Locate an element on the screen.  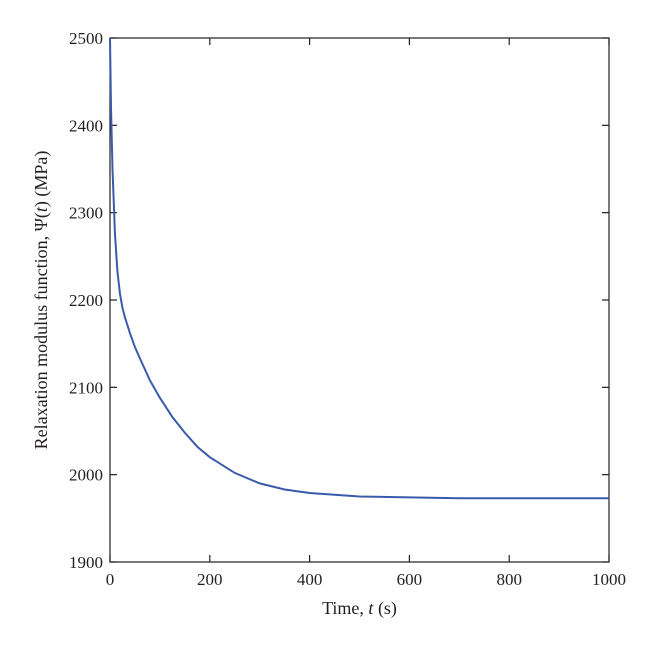
y-tick-label: 2000 is located at coordinates (86, 475).